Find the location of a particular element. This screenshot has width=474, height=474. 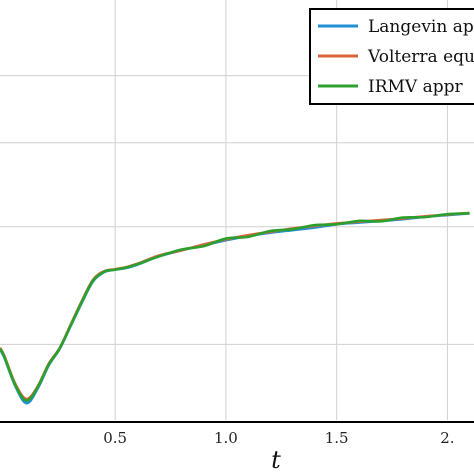

legend-entry-2: Volterra equ is located at coordinates (396, 57).